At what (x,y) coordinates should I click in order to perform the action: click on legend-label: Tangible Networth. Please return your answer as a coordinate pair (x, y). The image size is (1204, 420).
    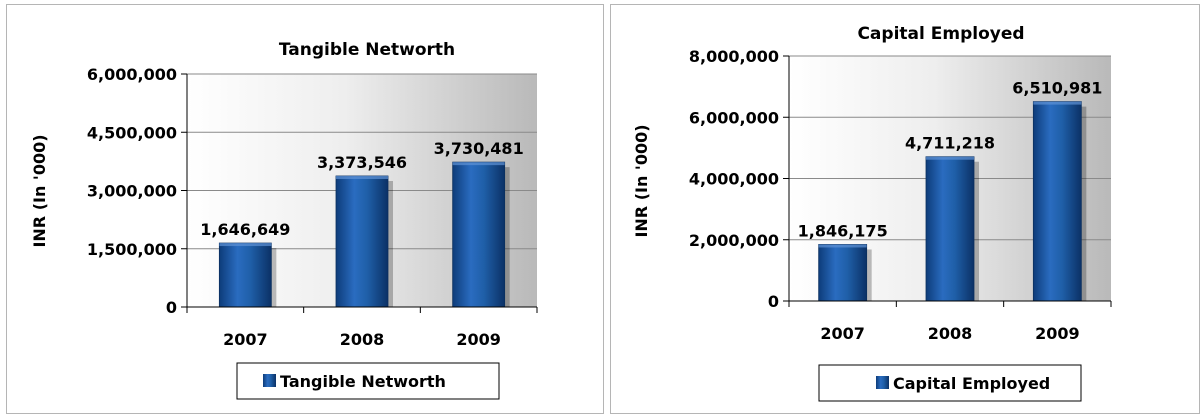
    Looking at the image, I should click on (363, 381).